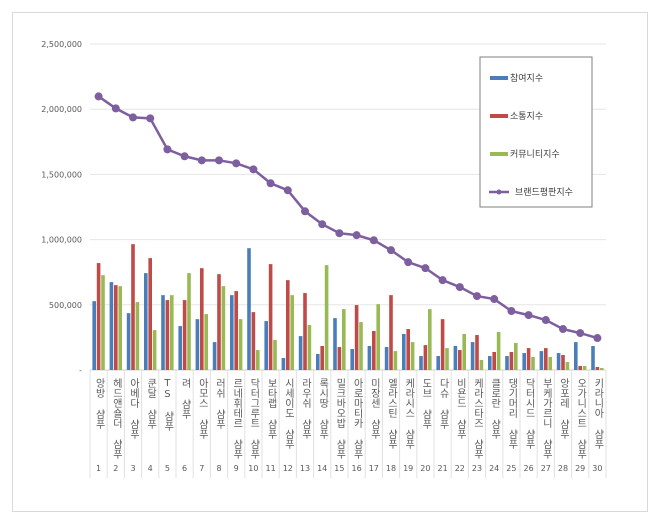  I want to click on category-rank: 2, so click(115, 468).